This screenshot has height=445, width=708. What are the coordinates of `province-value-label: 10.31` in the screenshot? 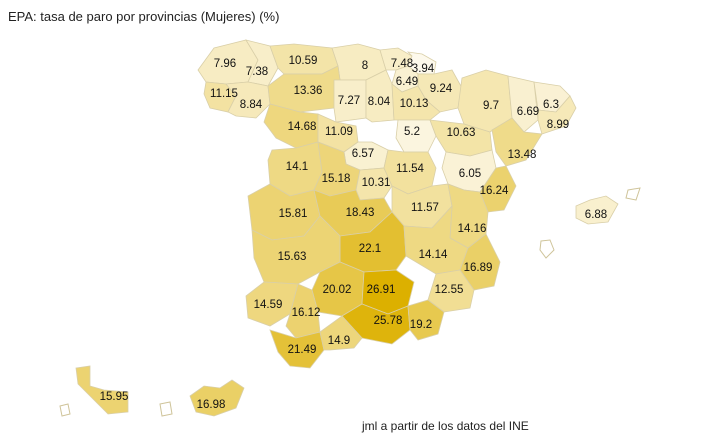 It's located at (376, 183).